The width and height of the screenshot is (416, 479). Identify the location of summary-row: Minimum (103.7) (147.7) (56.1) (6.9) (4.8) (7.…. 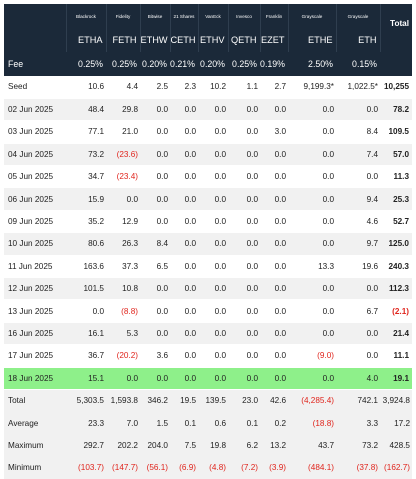
(208, 467).